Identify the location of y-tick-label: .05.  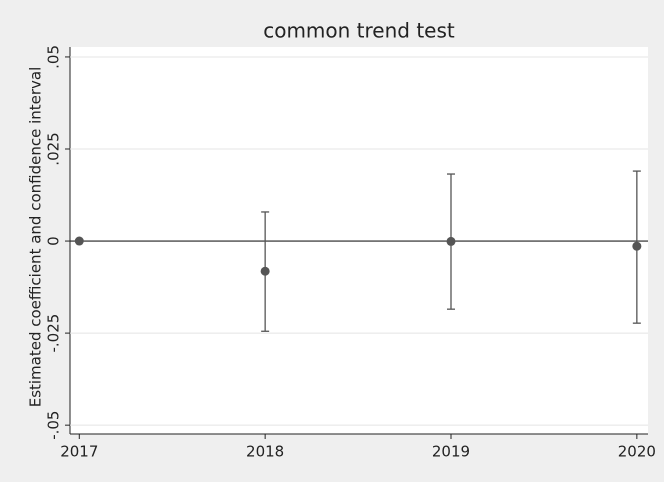
(54, 57).